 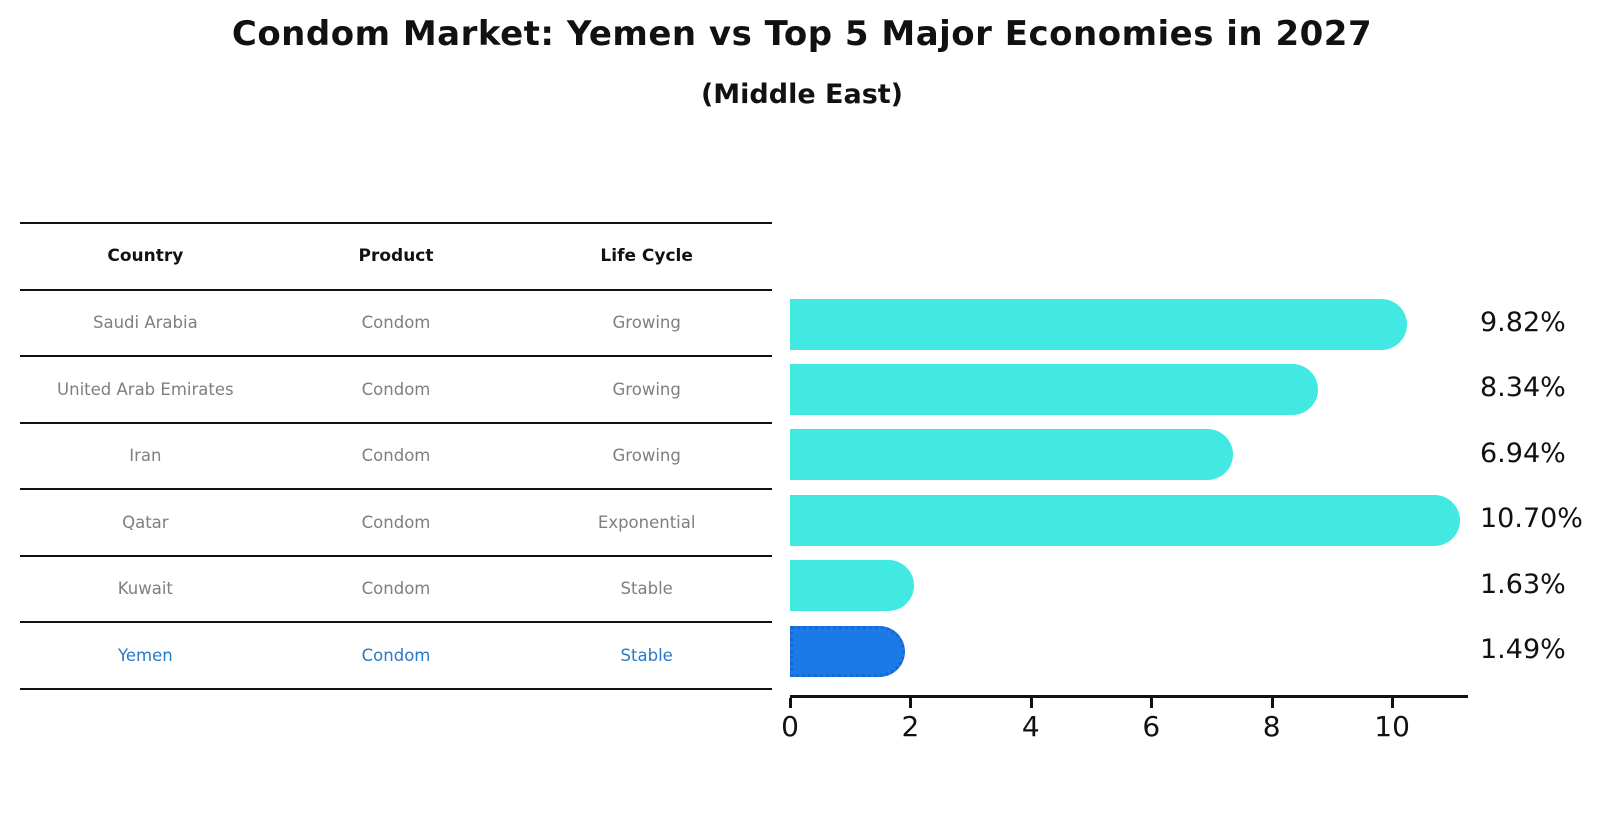 I want to click on x-axis-tick-label: 0, so click(x=790, y=726).